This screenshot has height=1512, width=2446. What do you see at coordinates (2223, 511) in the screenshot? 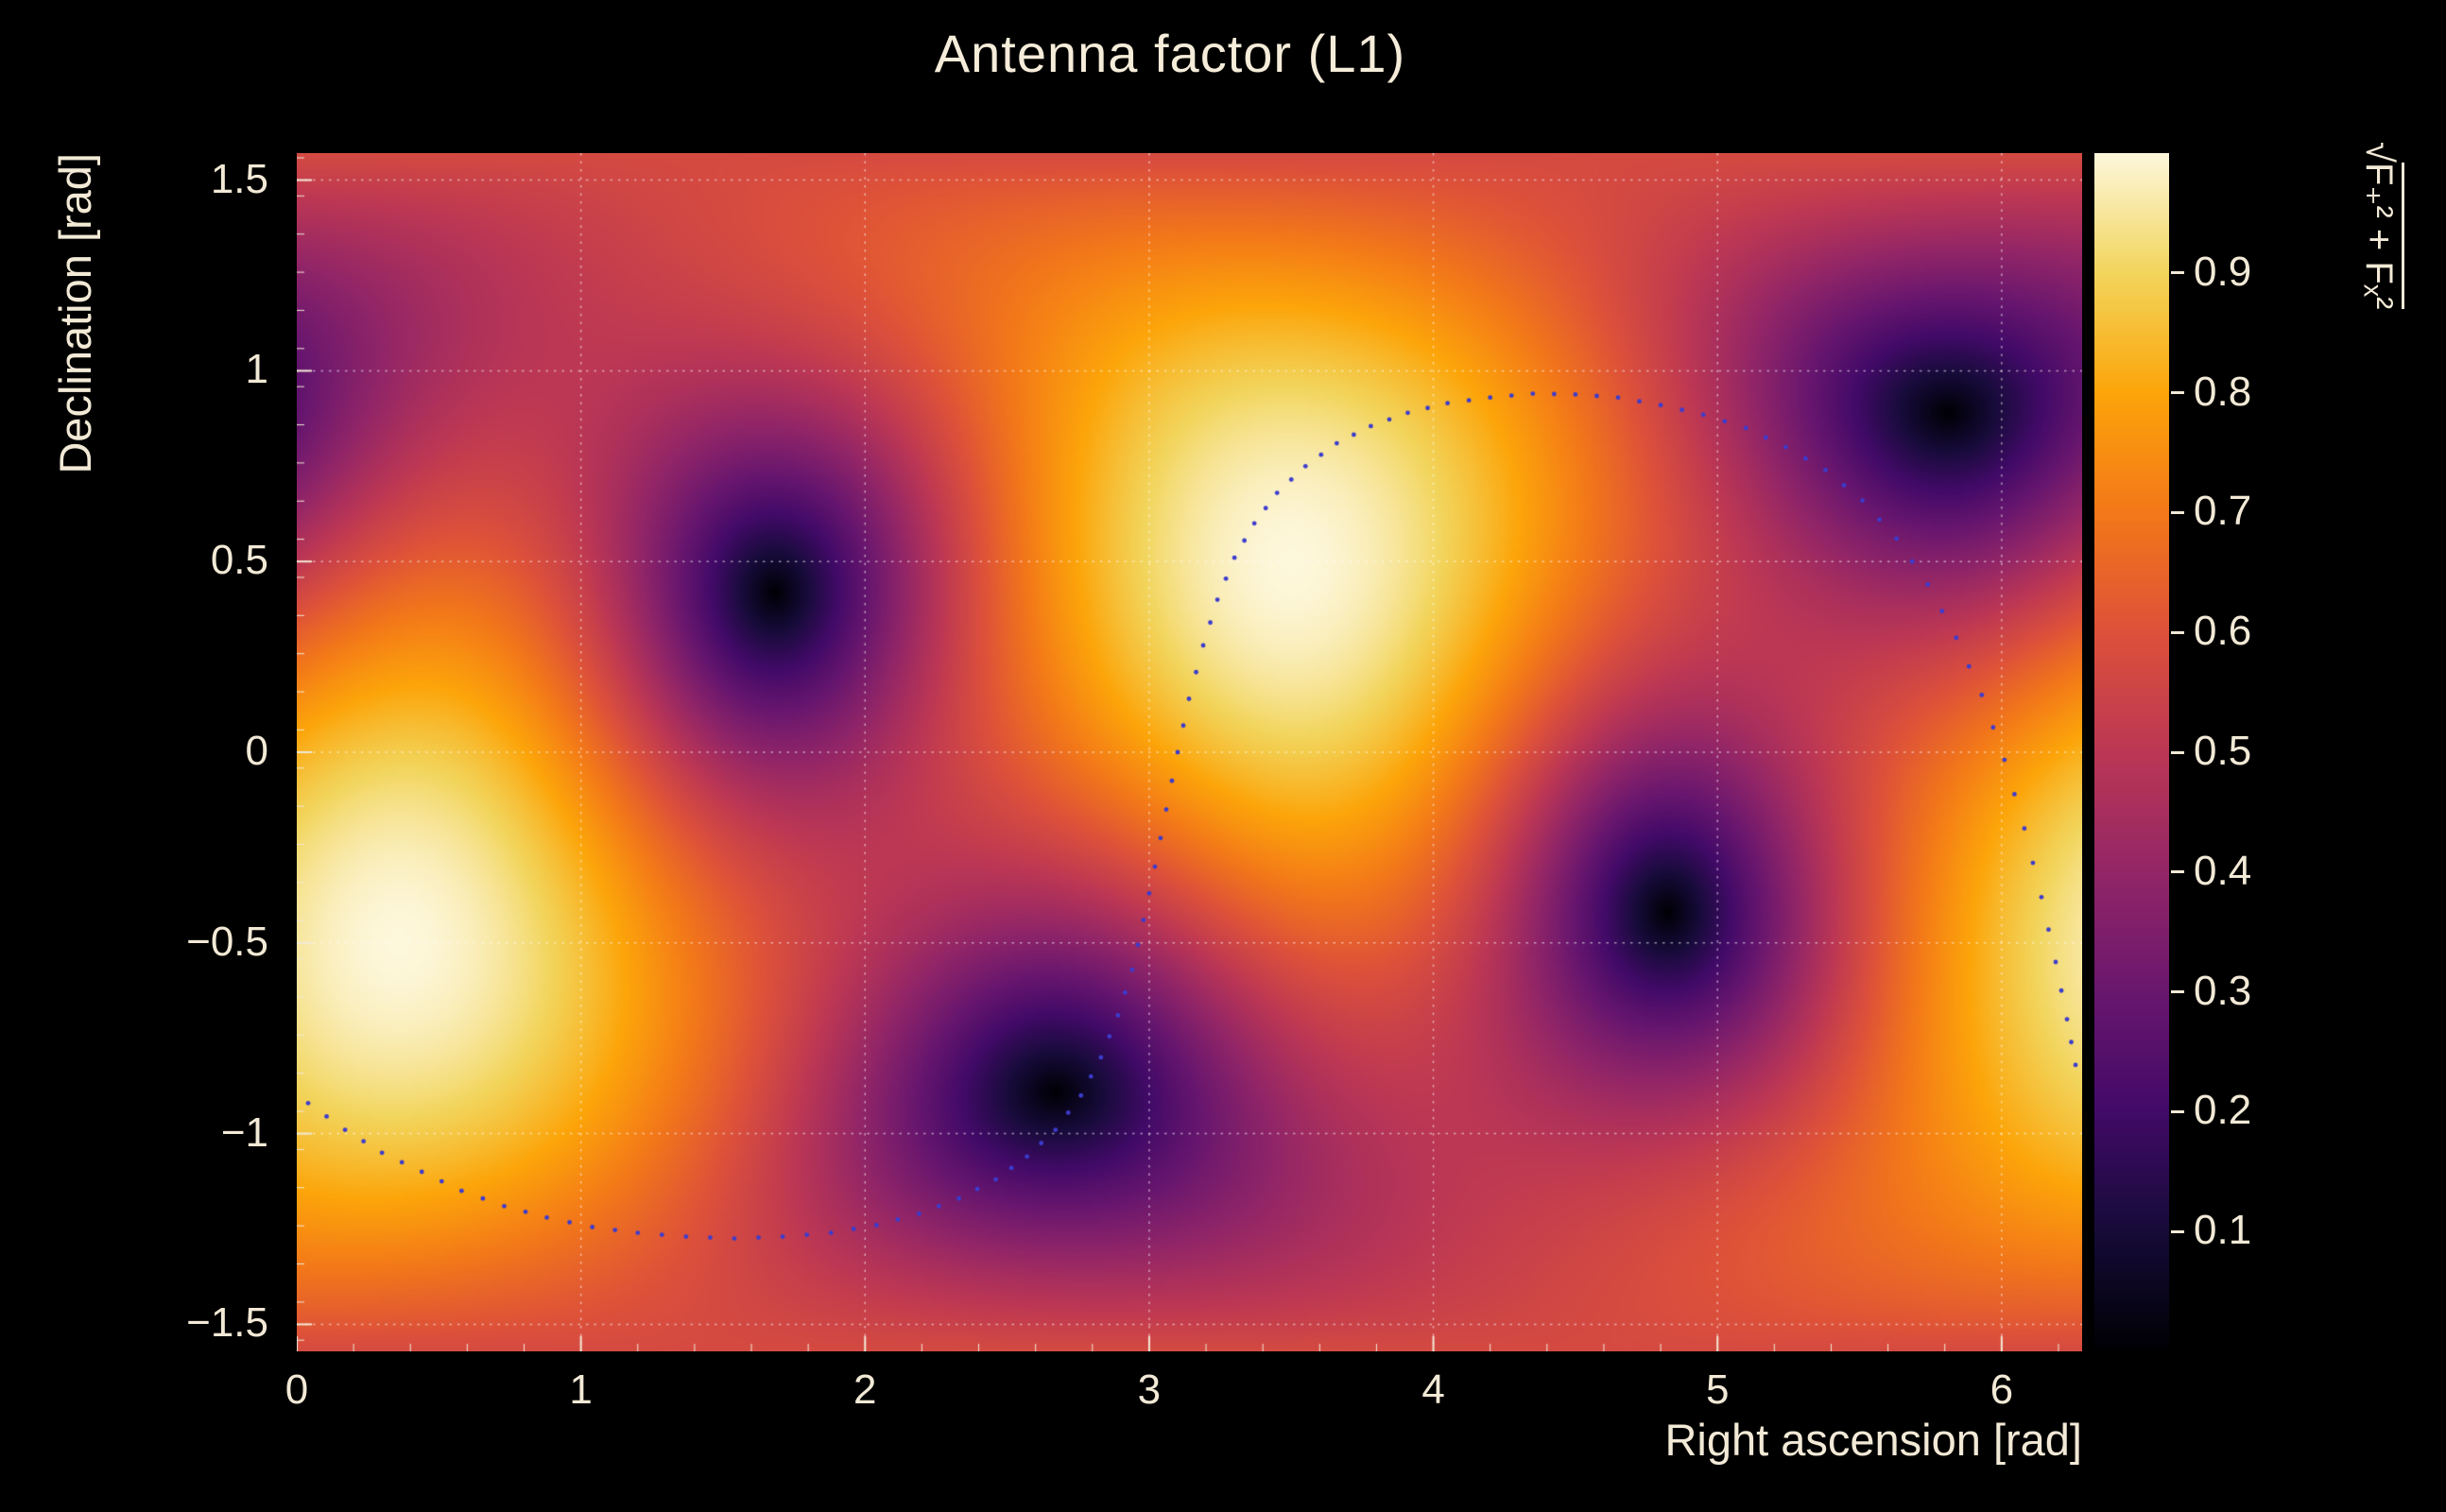
I see `colorbar-tick-label: 0.7` at bounding box center [2223, 511].